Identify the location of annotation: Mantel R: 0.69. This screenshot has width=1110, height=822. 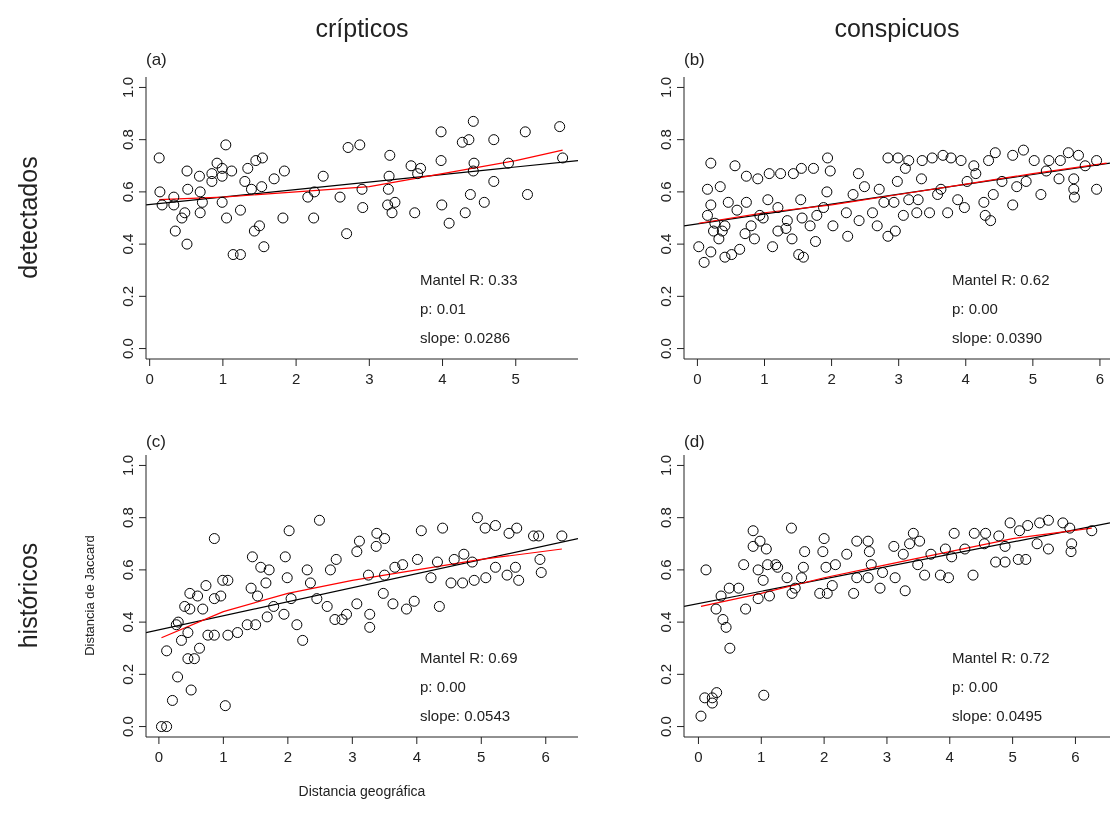
(469, 658).